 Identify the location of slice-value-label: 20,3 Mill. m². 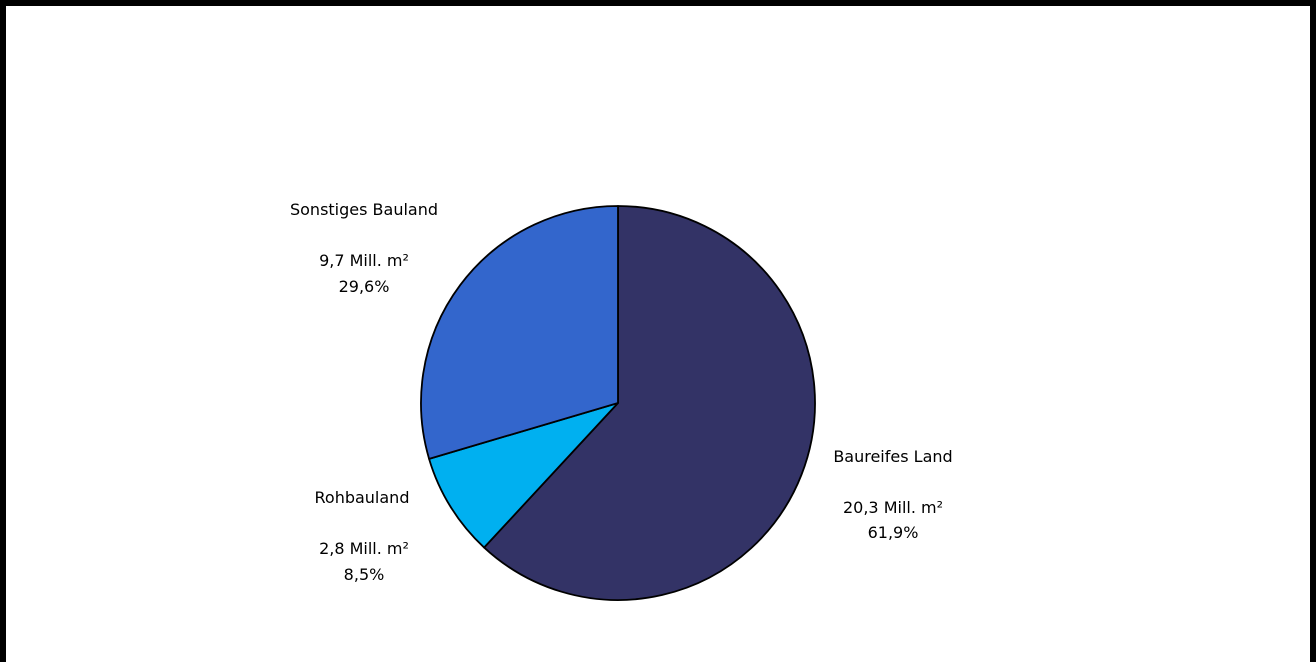
(893, 507).